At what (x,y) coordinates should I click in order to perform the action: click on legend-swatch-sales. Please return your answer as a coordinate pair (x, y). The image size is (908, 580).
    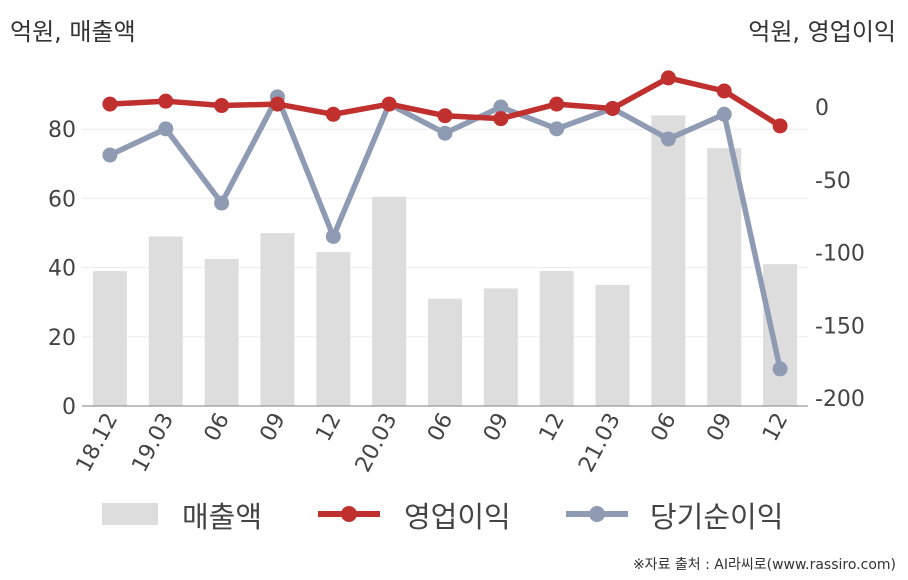
    Looking at the image, I should click on (130, 514).